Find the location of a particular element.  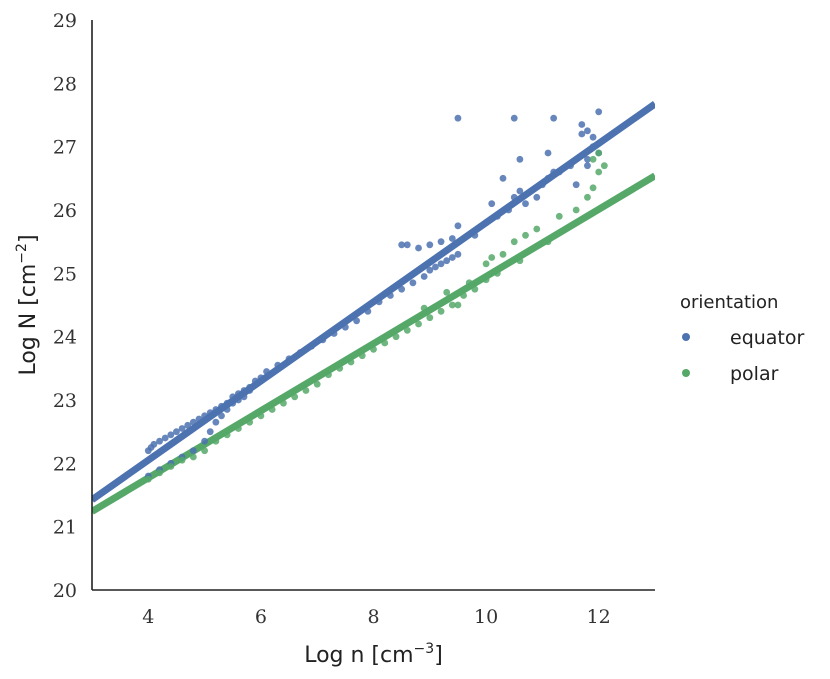

legend-title: orientation is located at coordinates (729, 302).